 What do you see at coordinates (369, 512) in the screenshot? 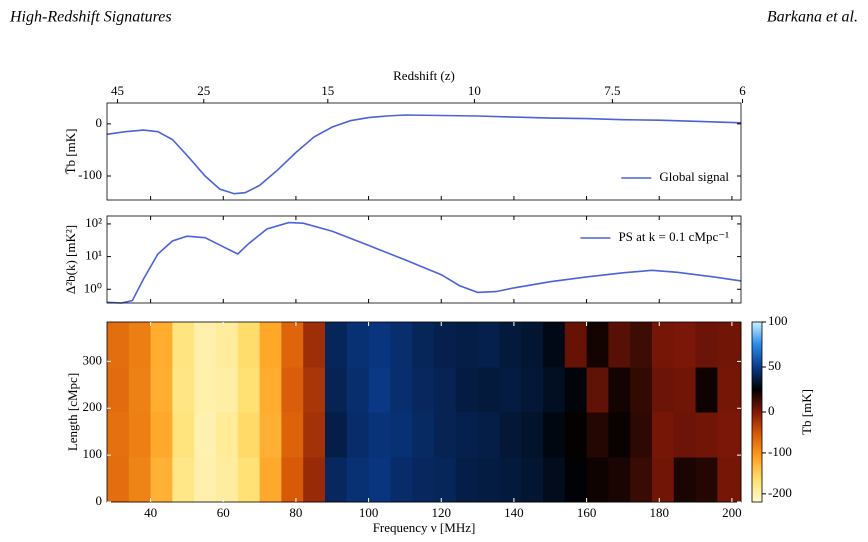
I see `x-tick-label: 100` at bounding box center [369, 512].